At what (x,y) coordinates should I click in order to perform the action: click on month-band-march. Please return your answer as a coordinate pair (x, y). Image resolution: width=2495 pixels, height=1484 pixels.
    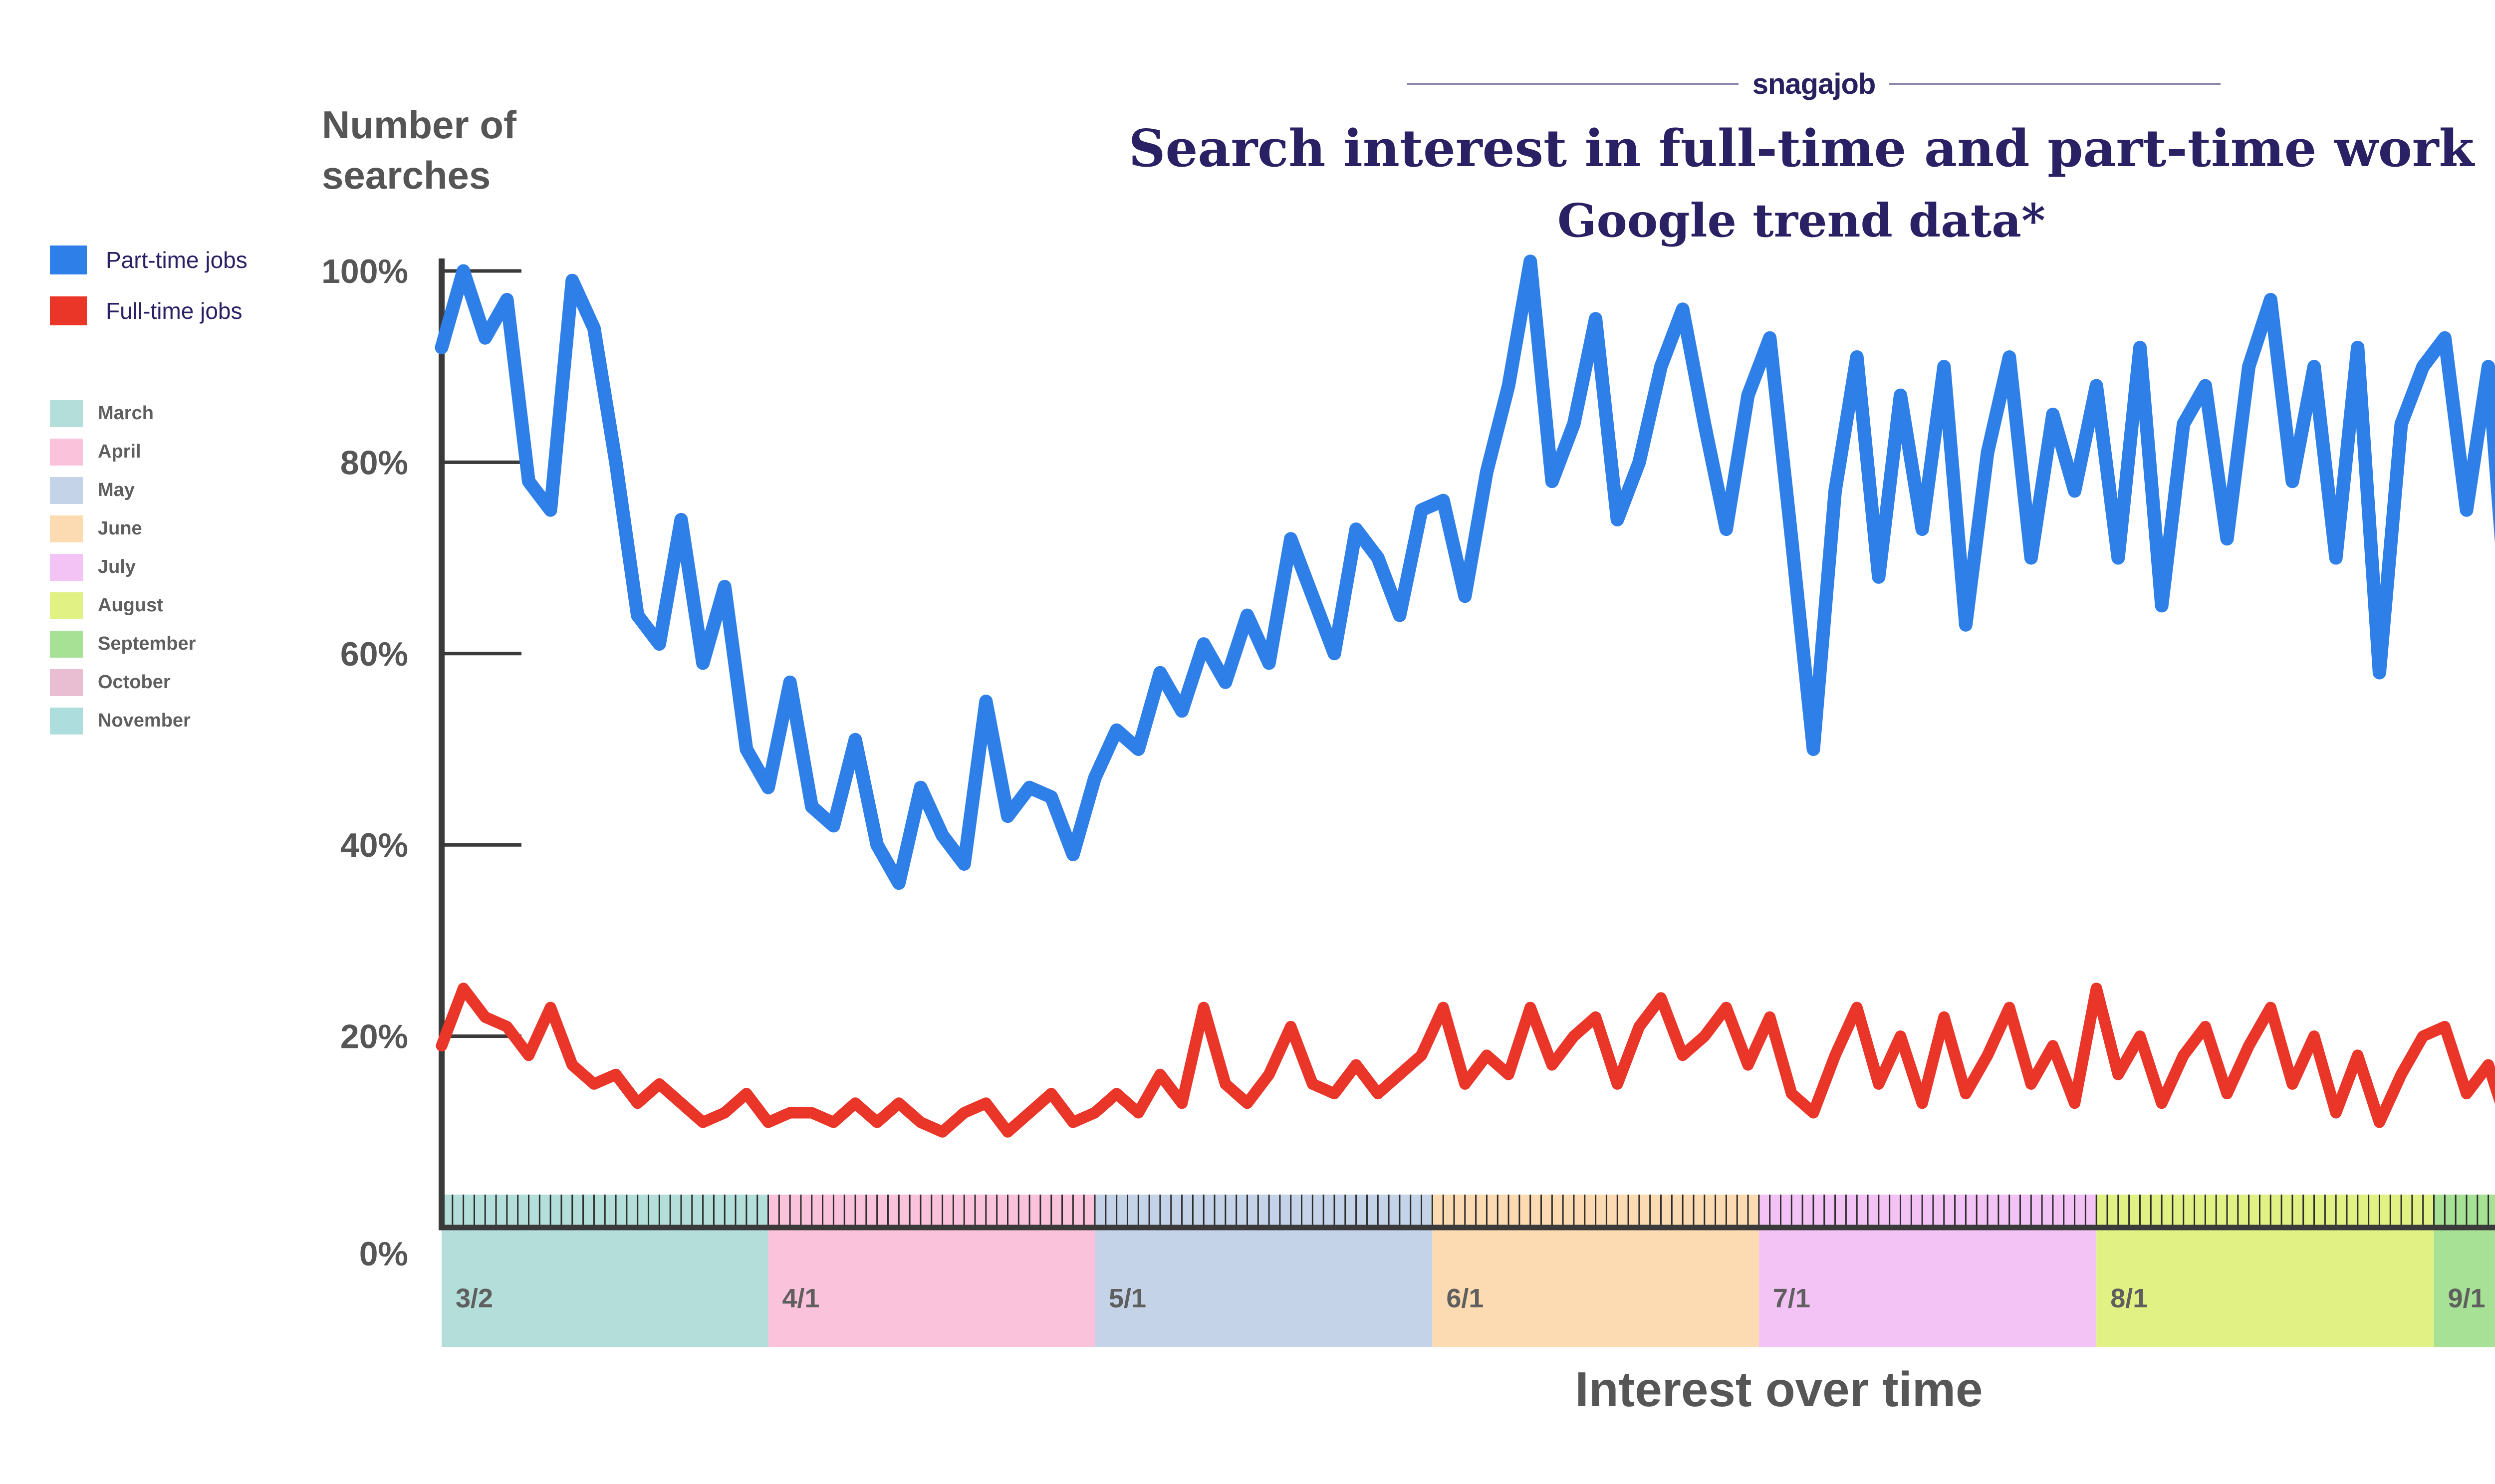
    Looking at the image, I should click on (605, 1288).